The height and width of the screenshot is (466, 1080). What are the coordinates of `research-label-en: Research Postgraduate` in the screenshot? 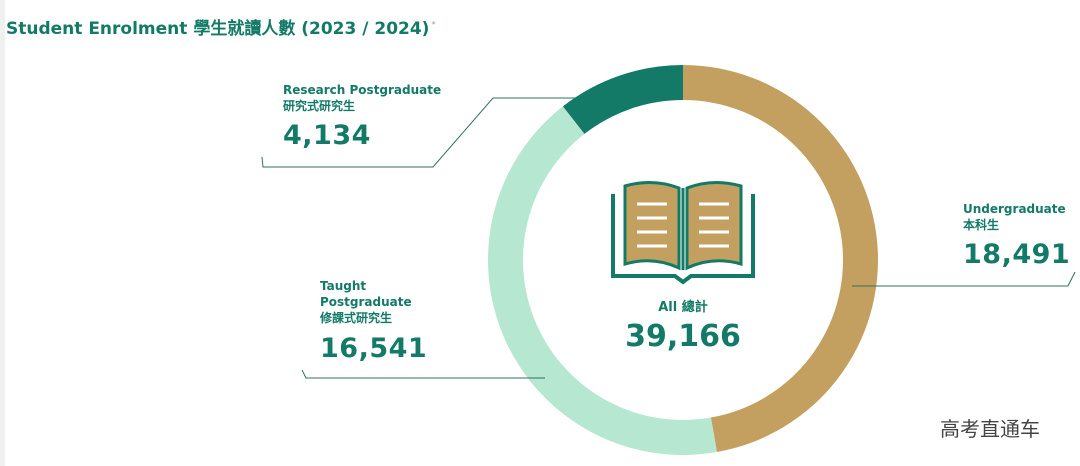 It's located at (362, 90).